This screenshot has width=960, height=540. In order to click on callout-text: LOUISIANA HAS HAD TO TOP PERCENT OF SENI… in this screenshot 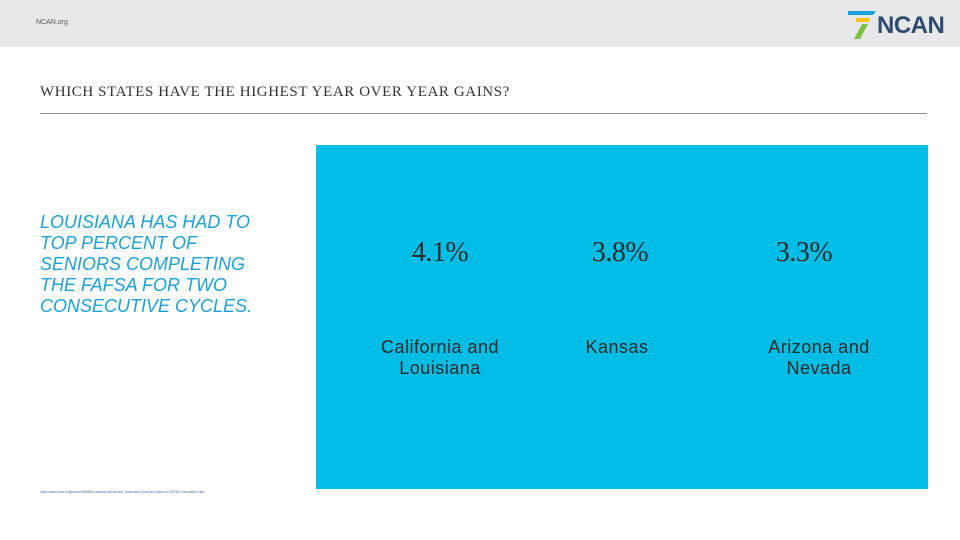, I will do `click(146, 264)`.